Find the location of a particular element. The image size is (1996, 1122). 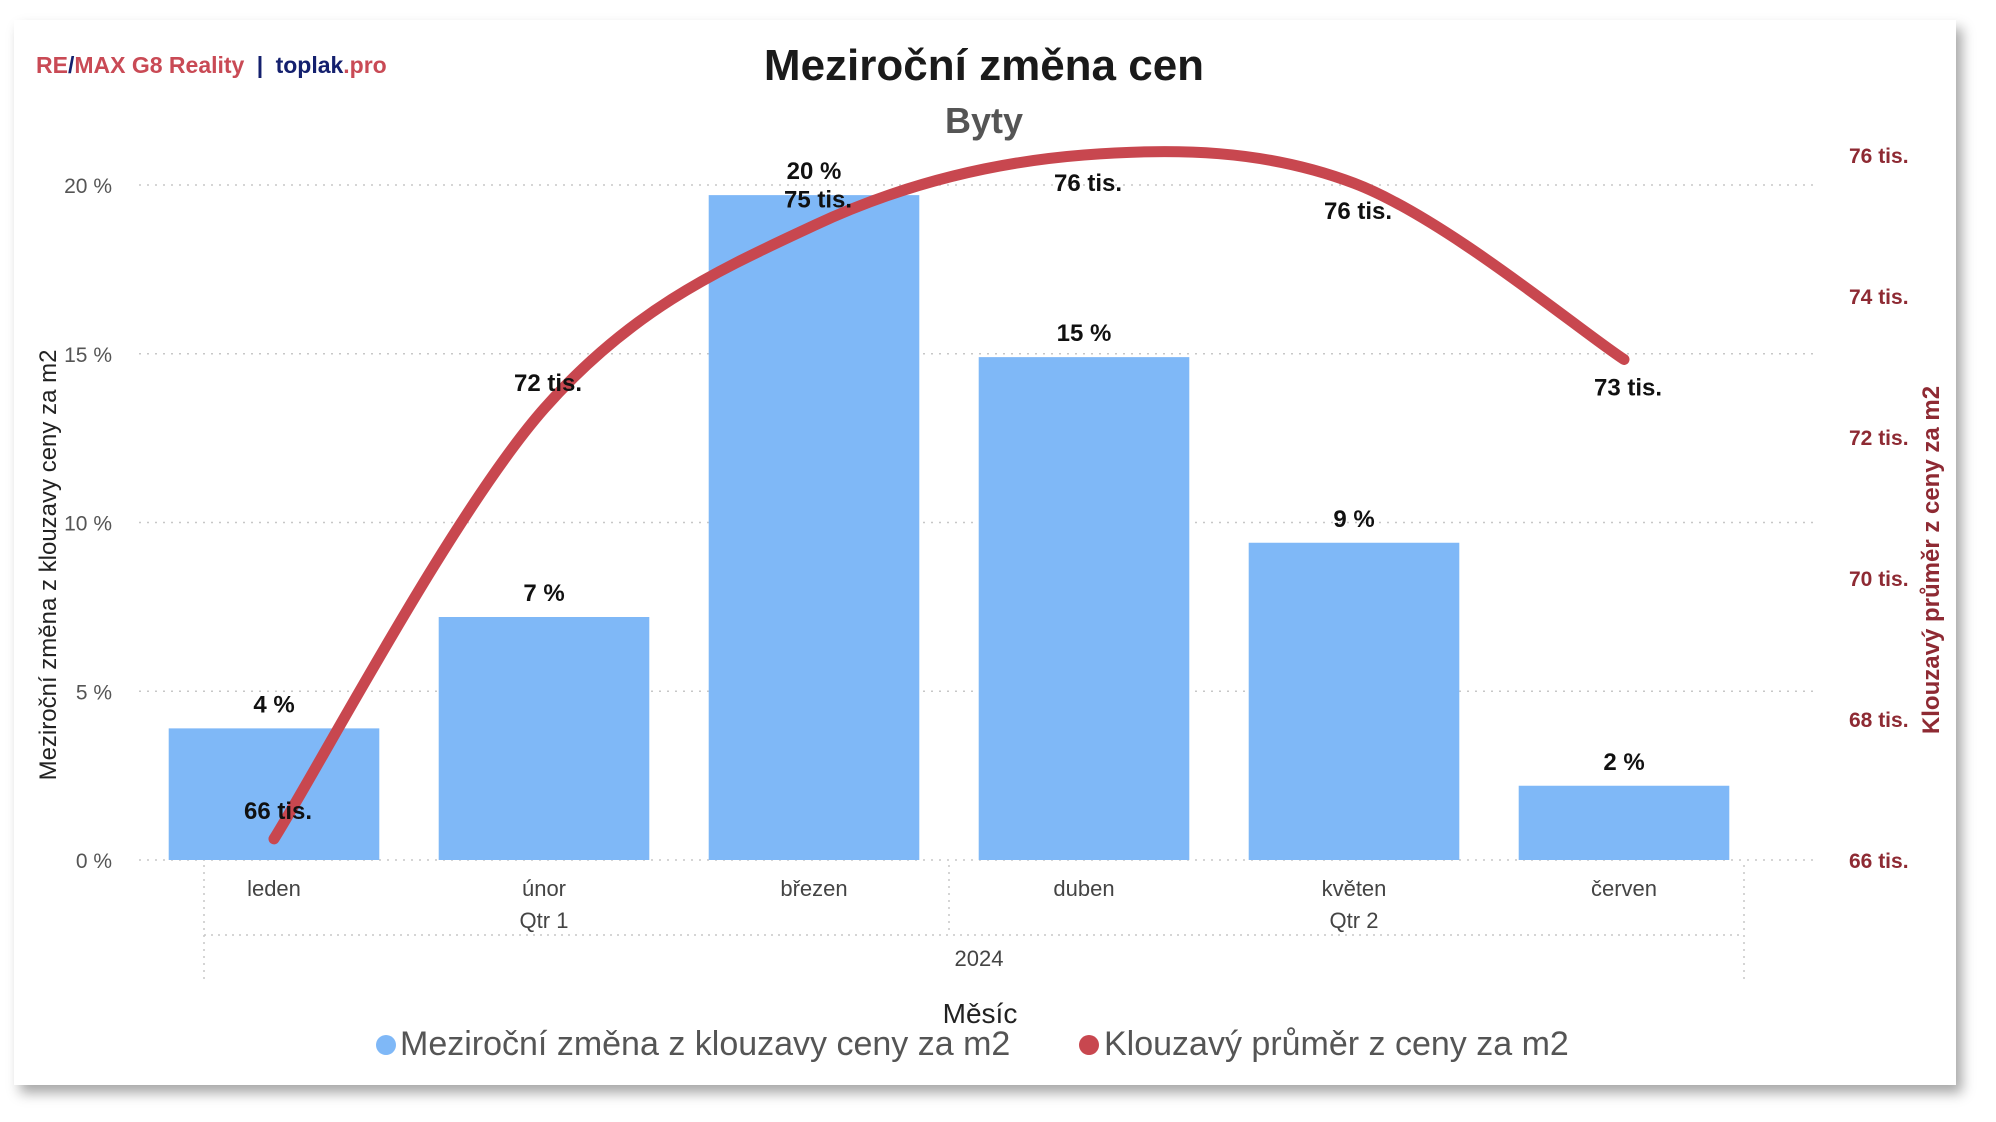

line-data-label: 73 tis. is located at coordinates (1628, 387).